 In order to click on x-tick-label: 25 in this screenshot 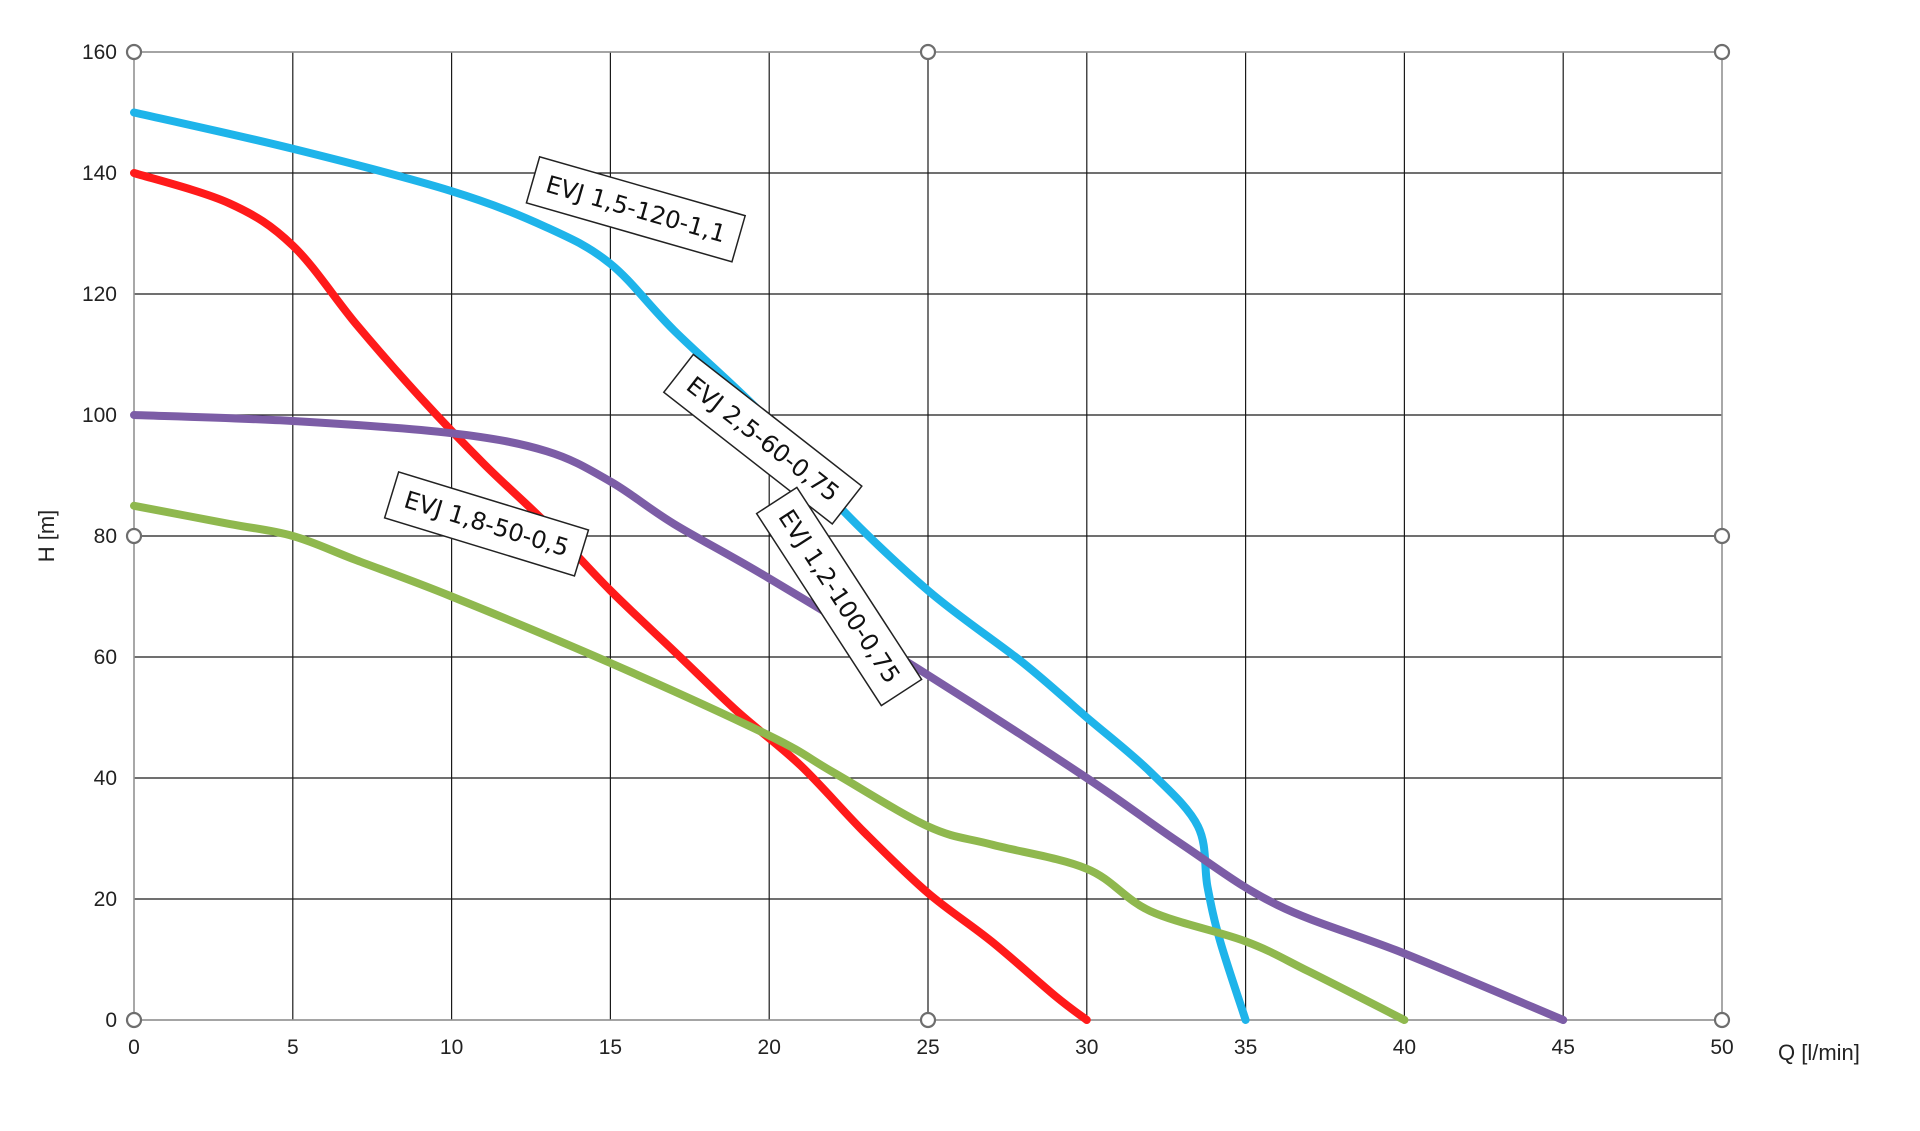, I will do `click(927, 1047)`.